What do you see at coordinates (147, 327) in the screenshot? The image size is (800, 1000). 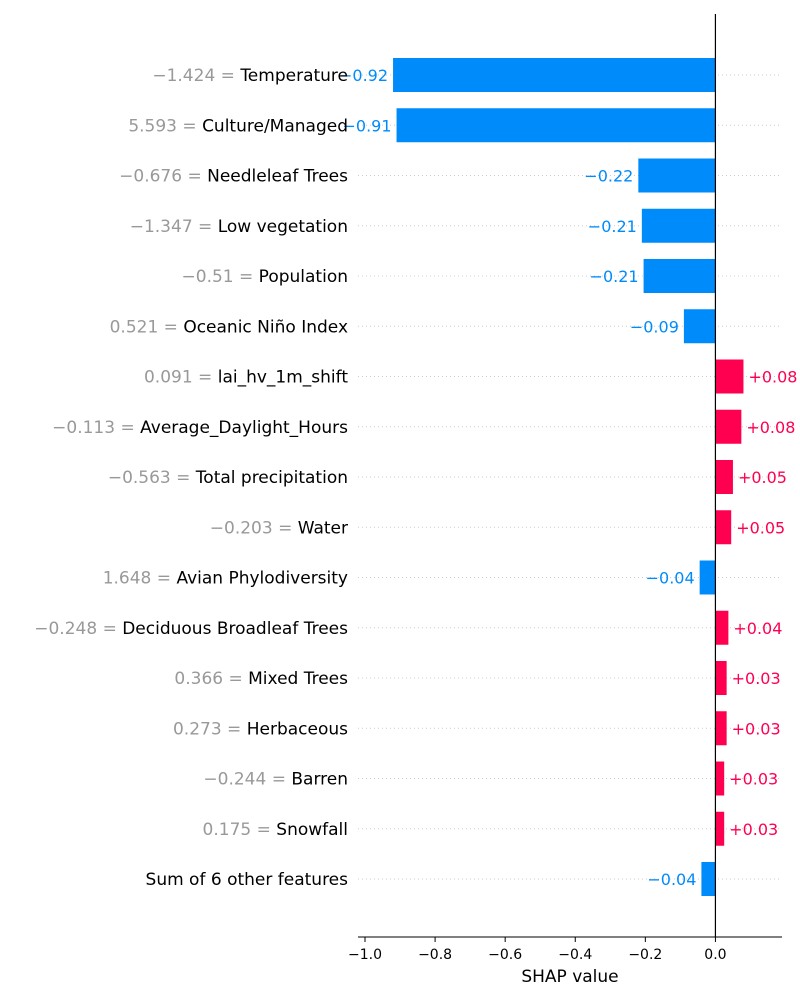 I see `feature-value: 0.521 =` at bounding box center [147, 327].